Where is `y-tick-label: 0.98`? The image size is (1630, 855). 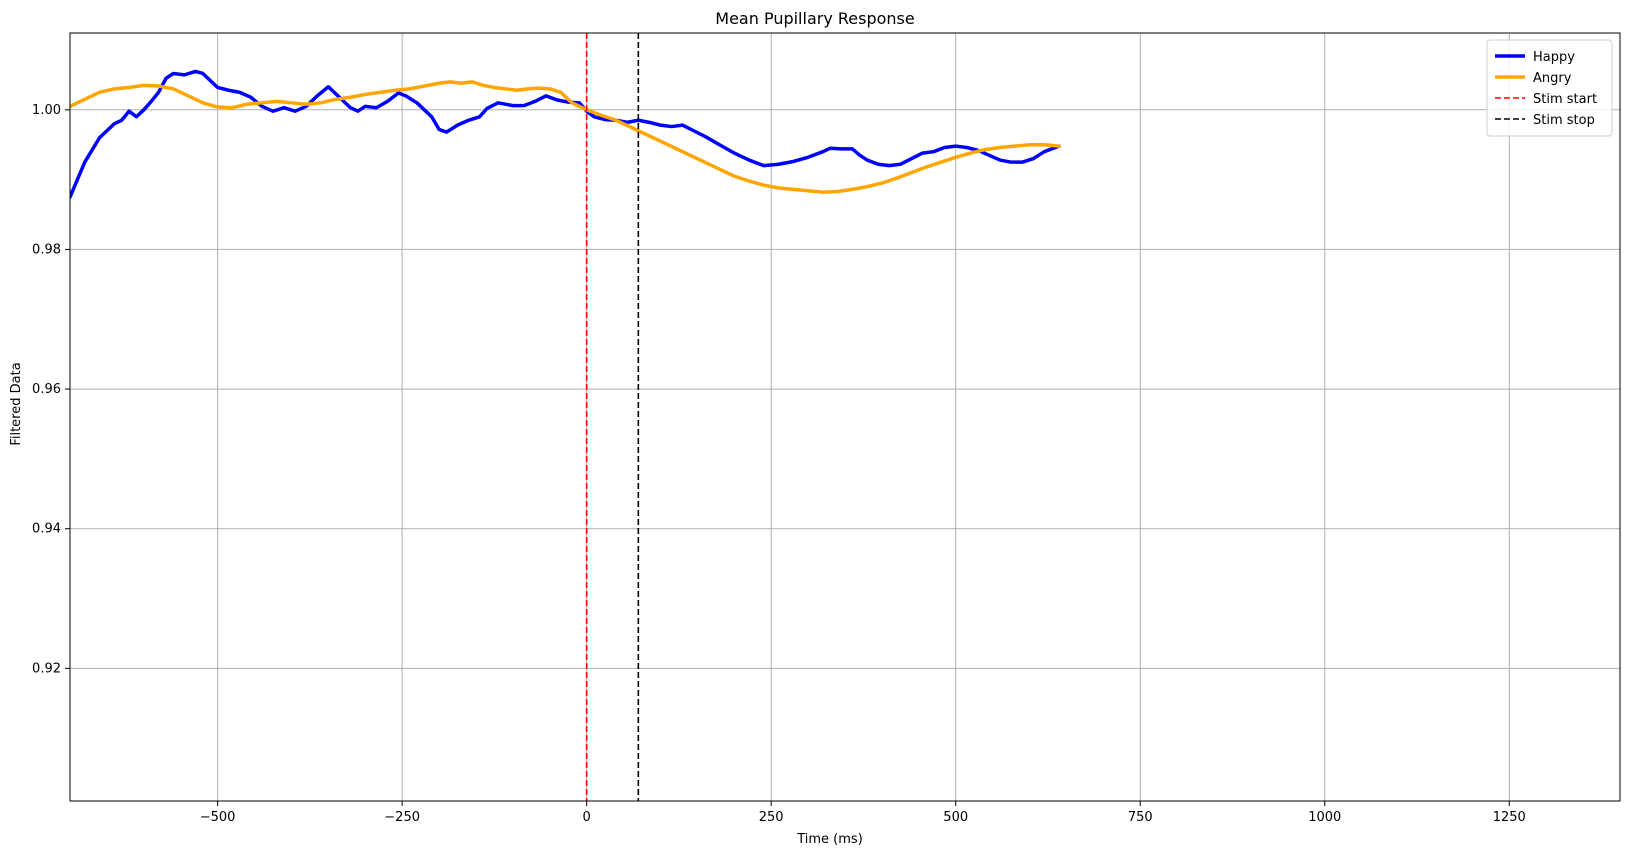 y-tick-label: 0.98 is located at coordinates (46, 249).